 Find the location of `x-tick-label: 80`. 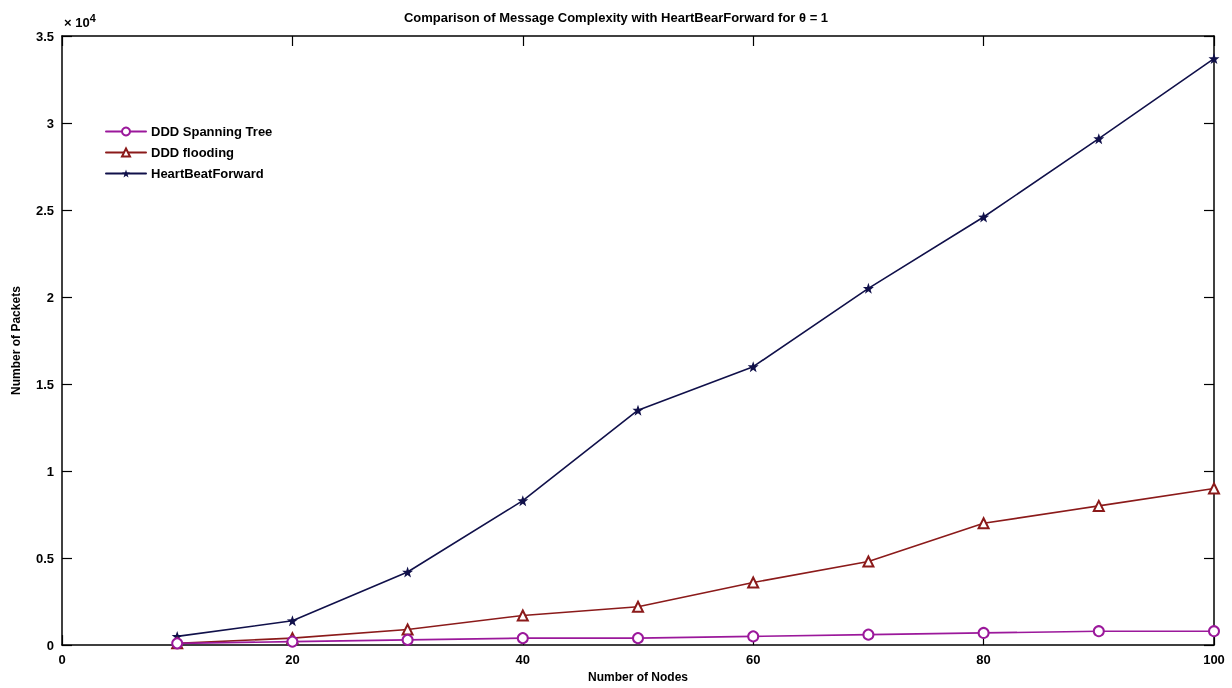

x-tick-label: 80 is located at coordinates (983, 660).